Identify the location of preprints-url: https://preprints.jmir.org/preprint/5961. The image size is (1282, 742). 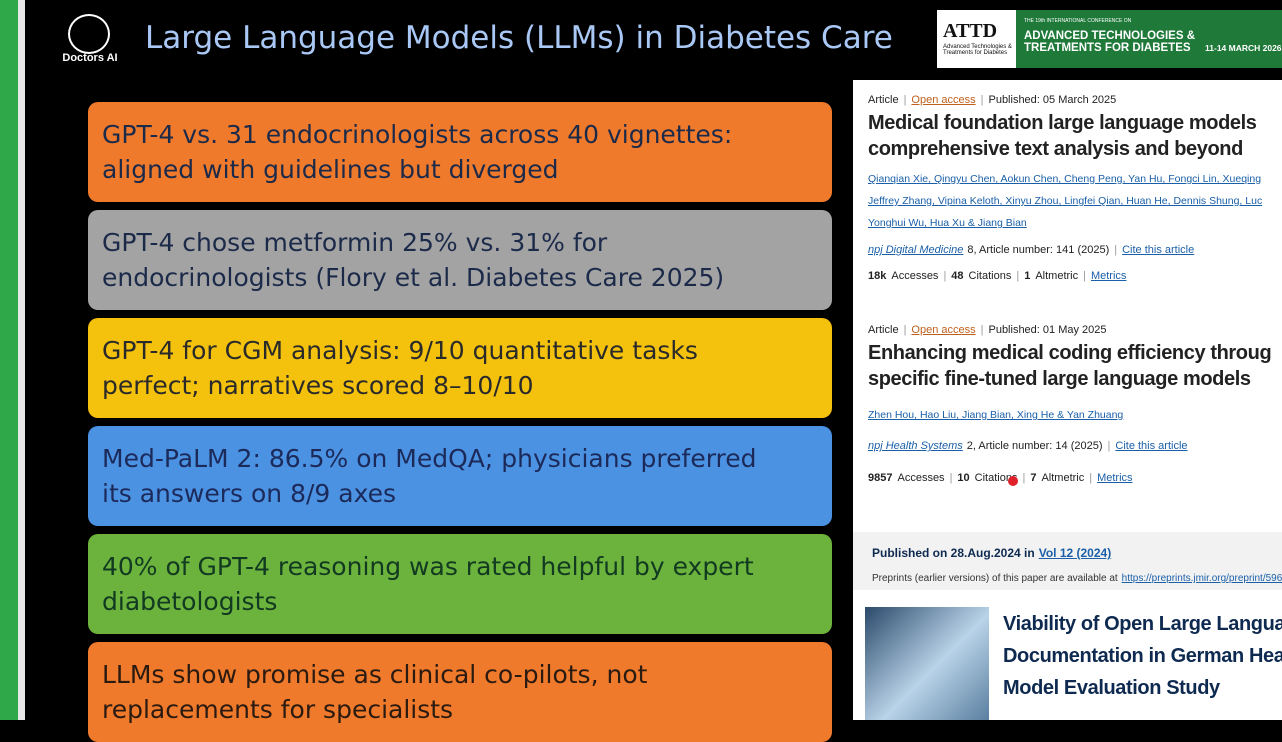
(1201, 578).